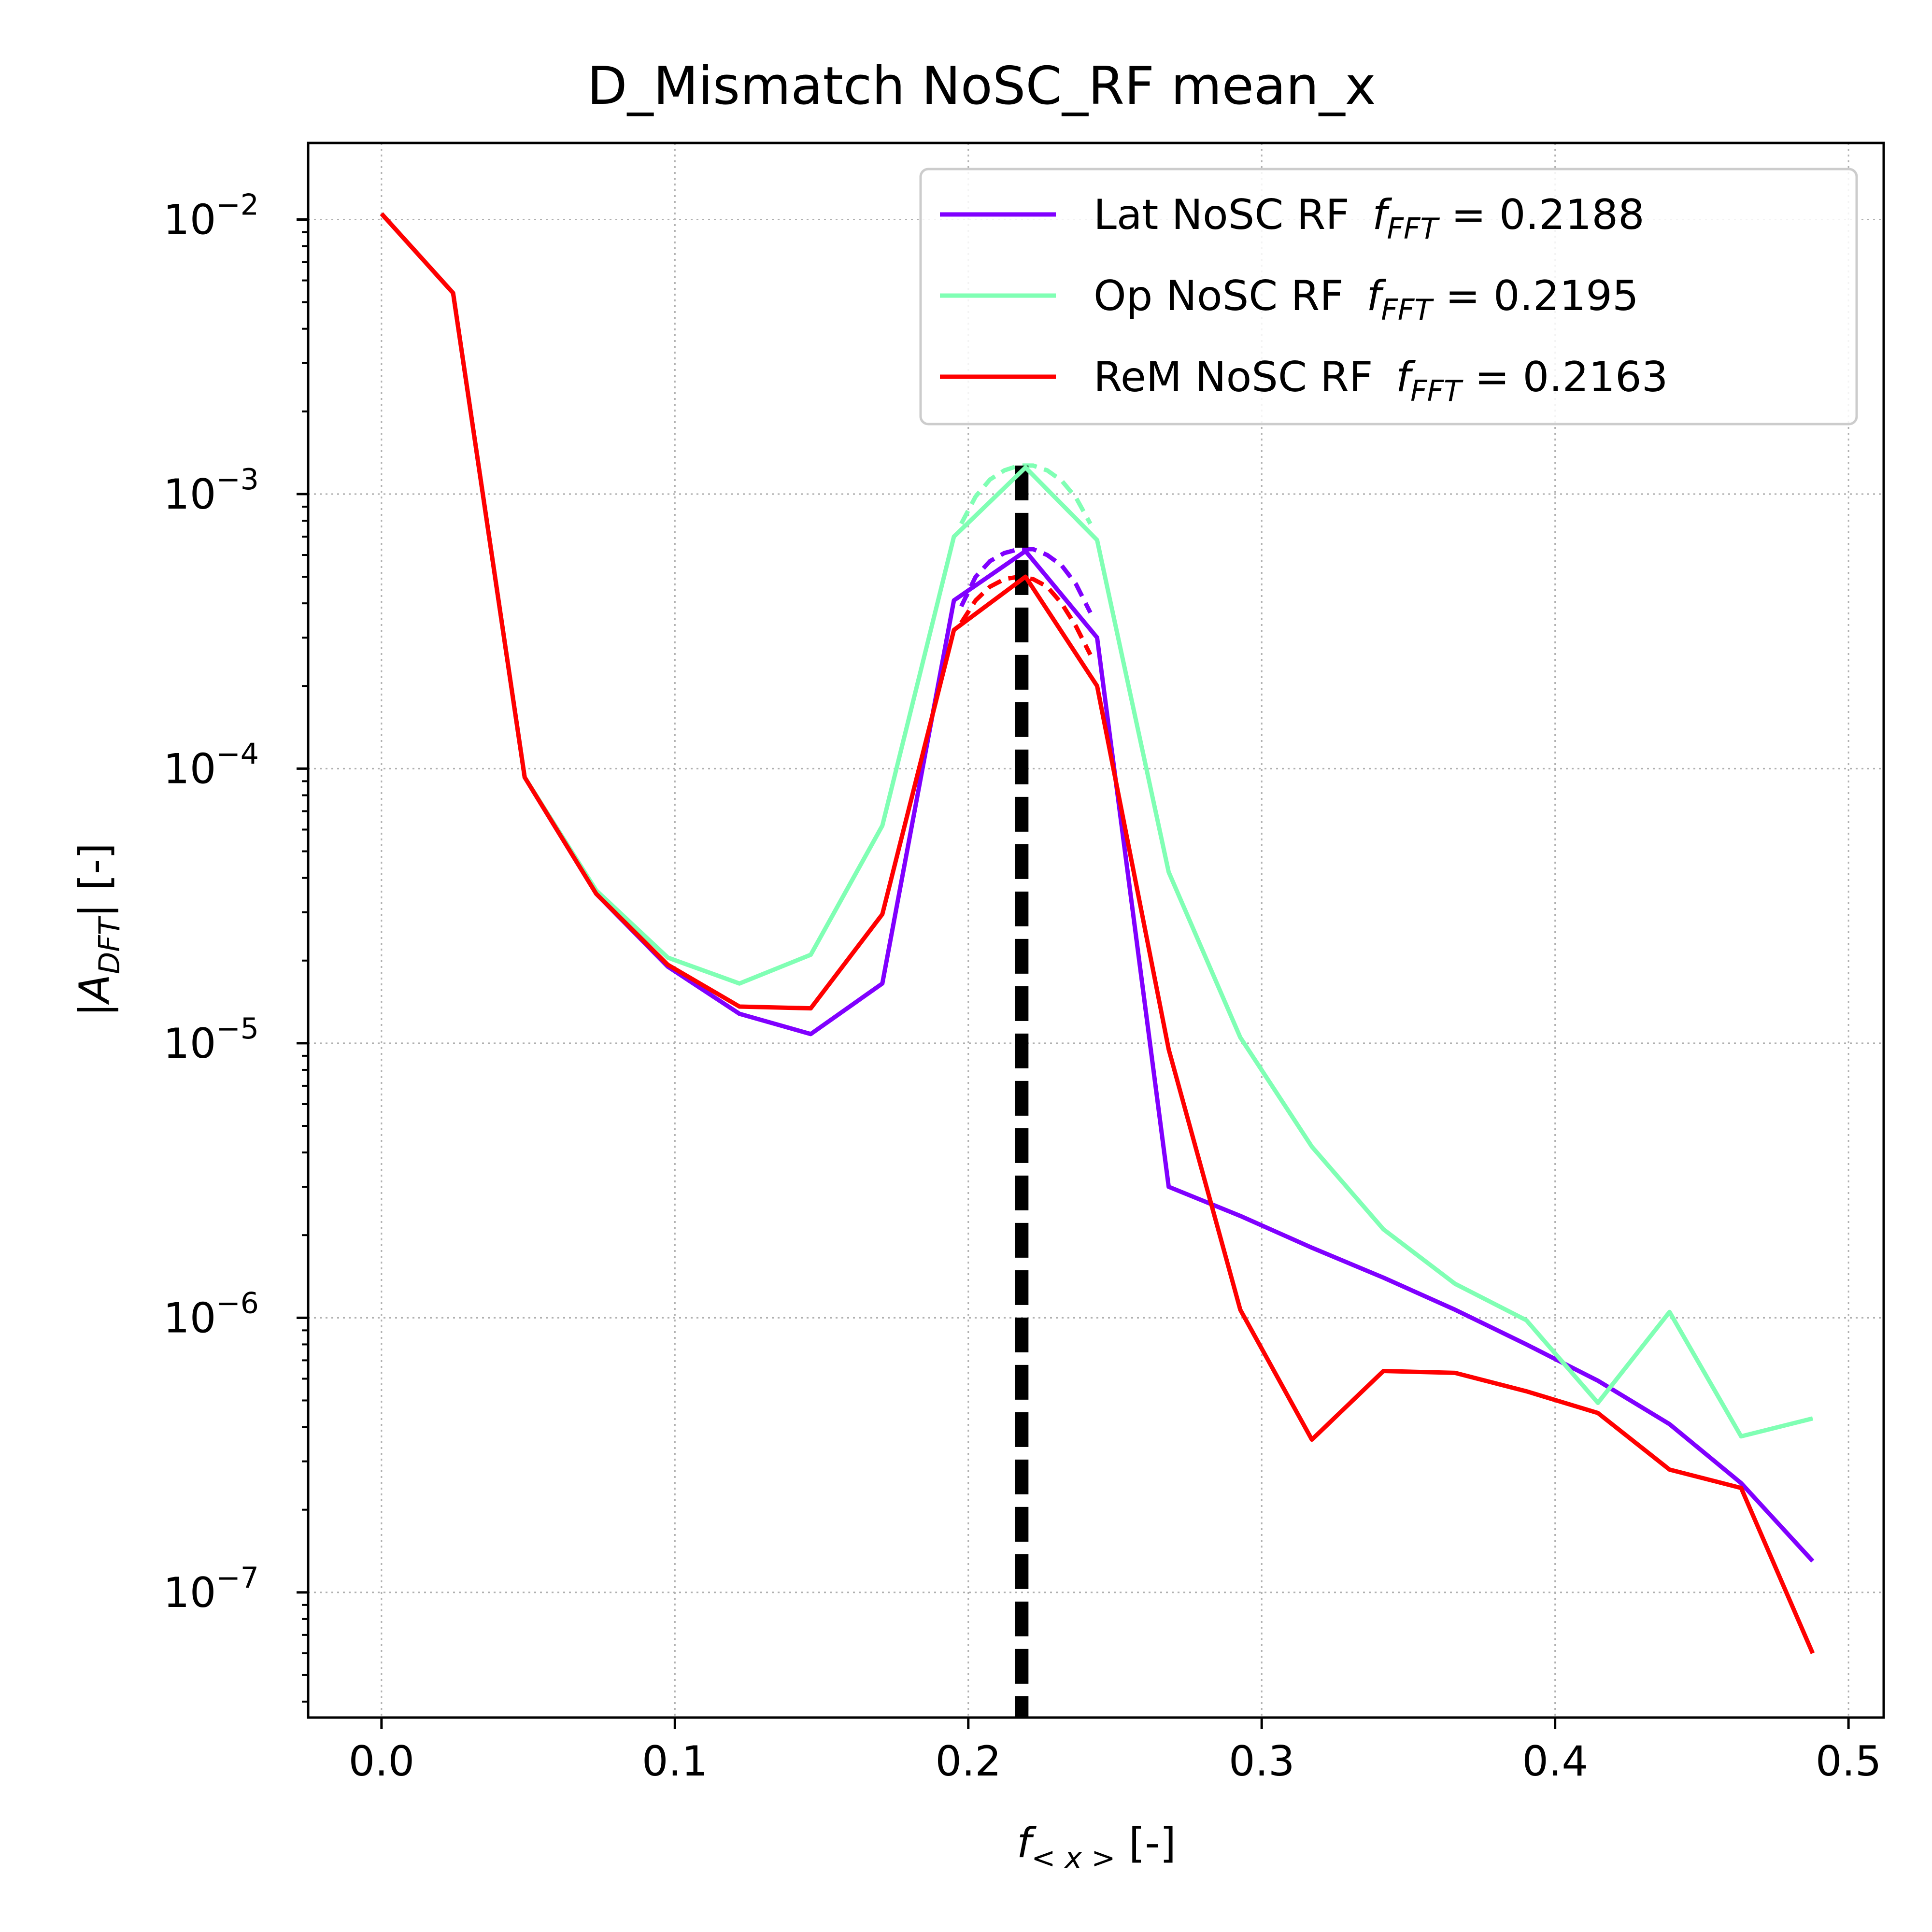  Describe the element at coordinates (1366, 299) in the screenshot. I see `legend-entry: Op NoSC RF fFFT = 0.2195` at that location.